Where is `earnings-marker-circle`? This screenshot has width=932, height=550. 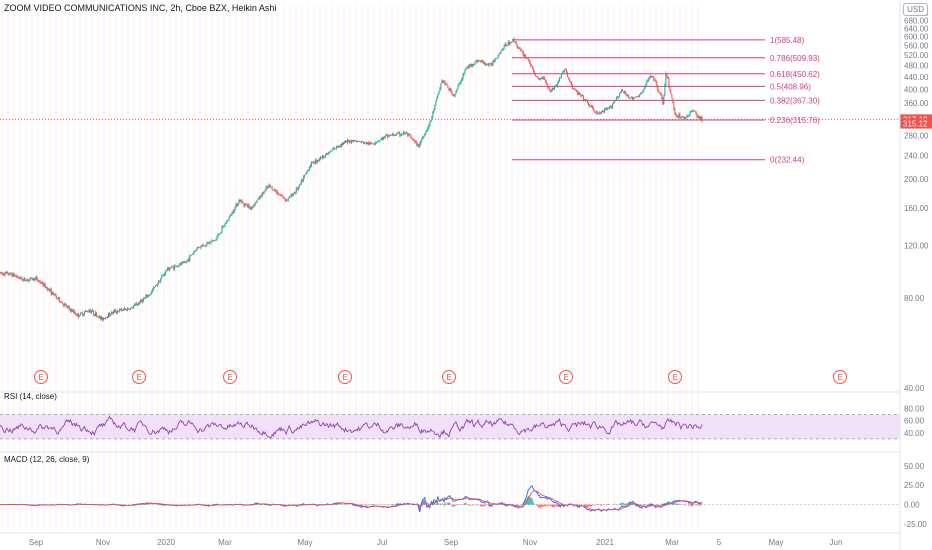
earnings-marker-circle is located at coordinates (449, 377).